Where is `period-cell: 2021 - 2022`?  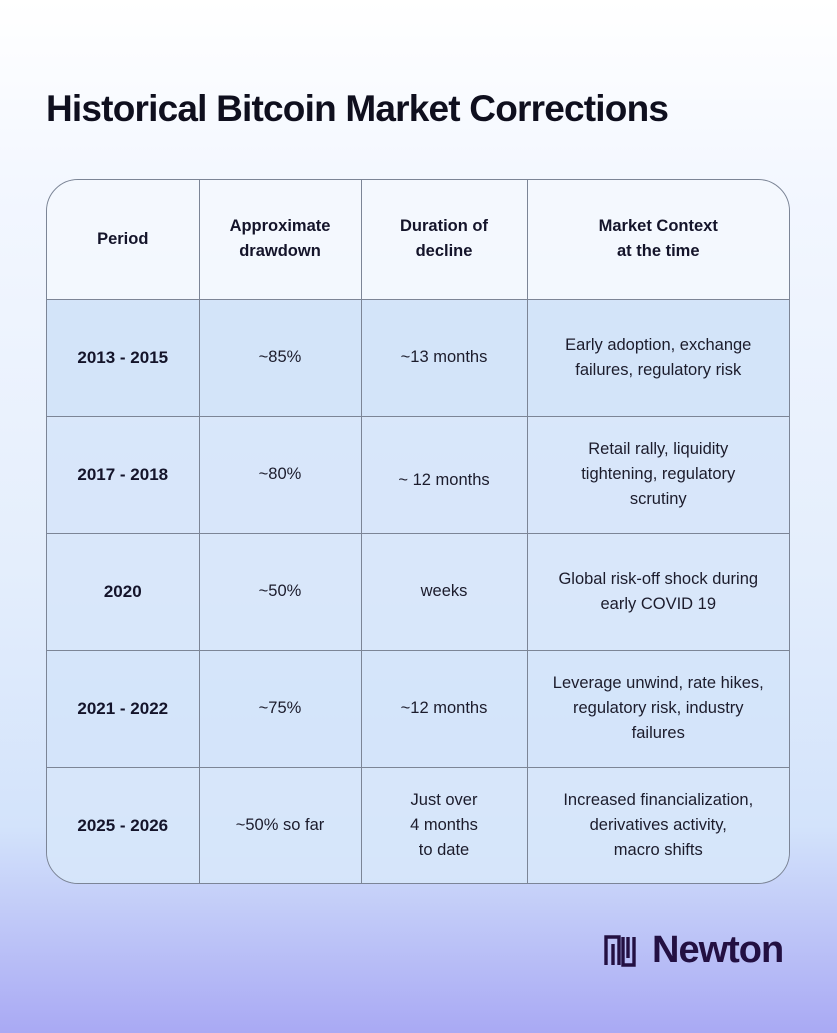
period-cell: 2021 - 2022 is located at coordinates (123, 709).